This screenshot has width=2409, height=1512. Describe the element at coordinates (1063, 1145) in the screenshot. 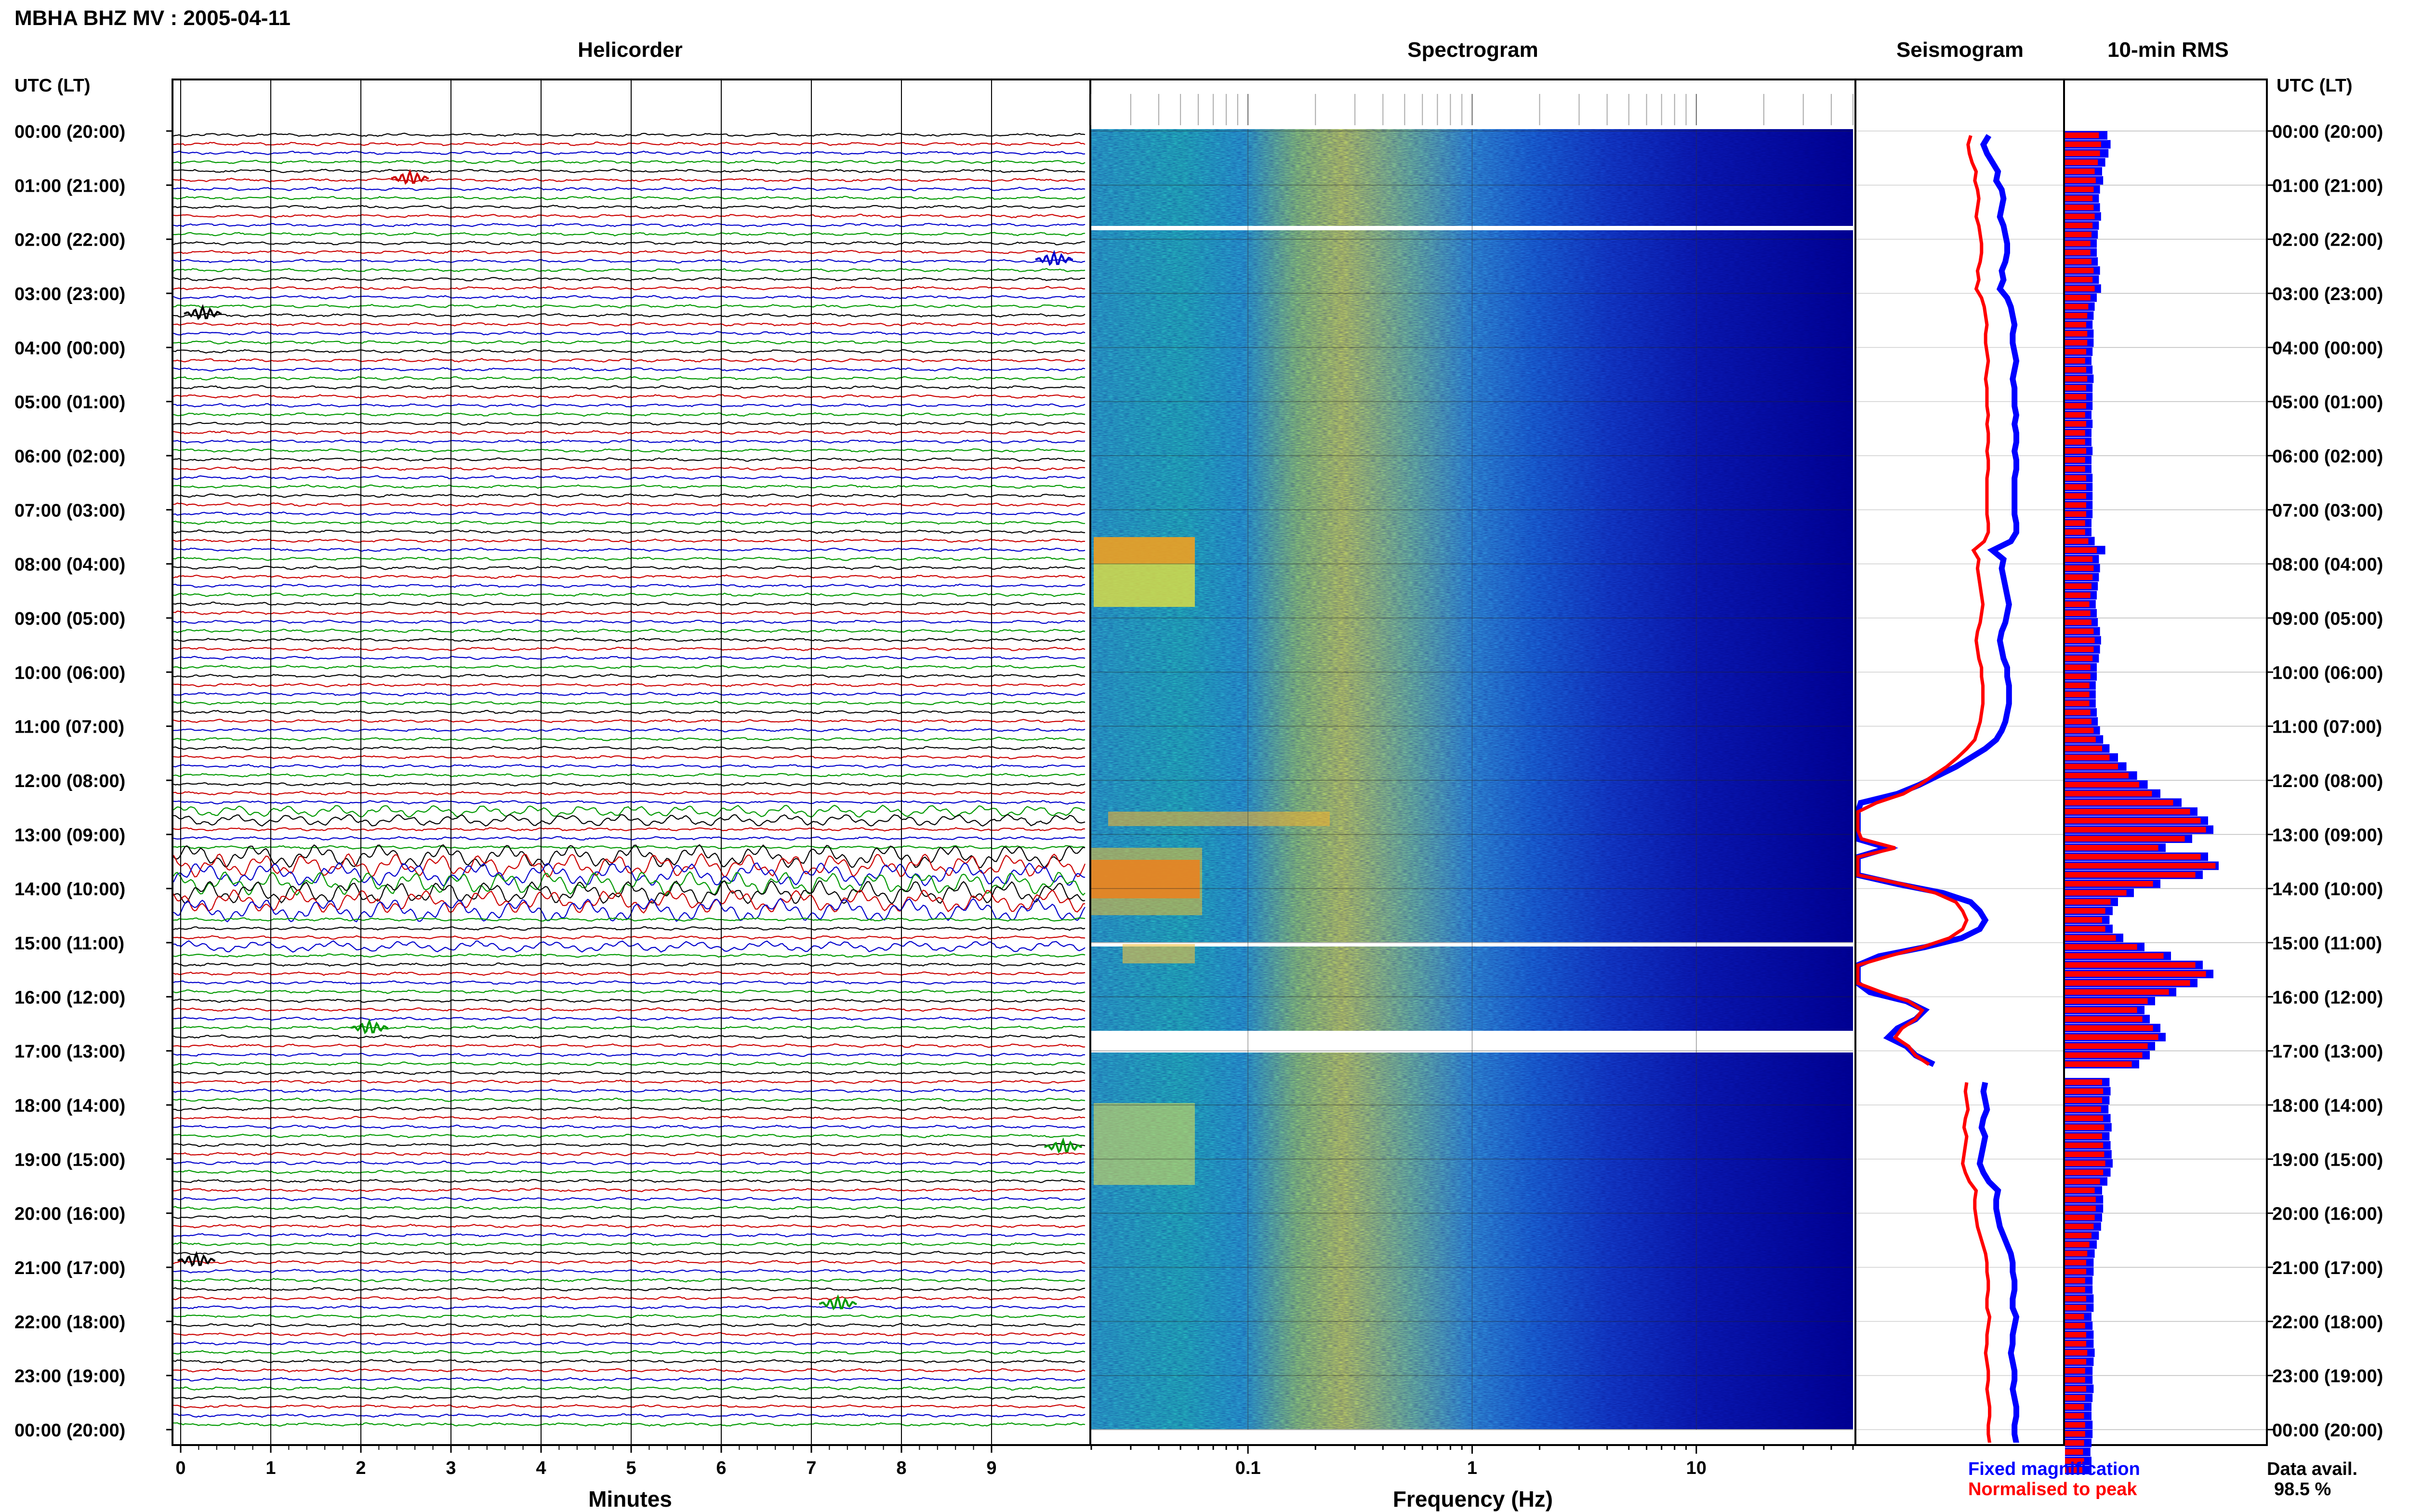

I see `helicorder-event` at that location.